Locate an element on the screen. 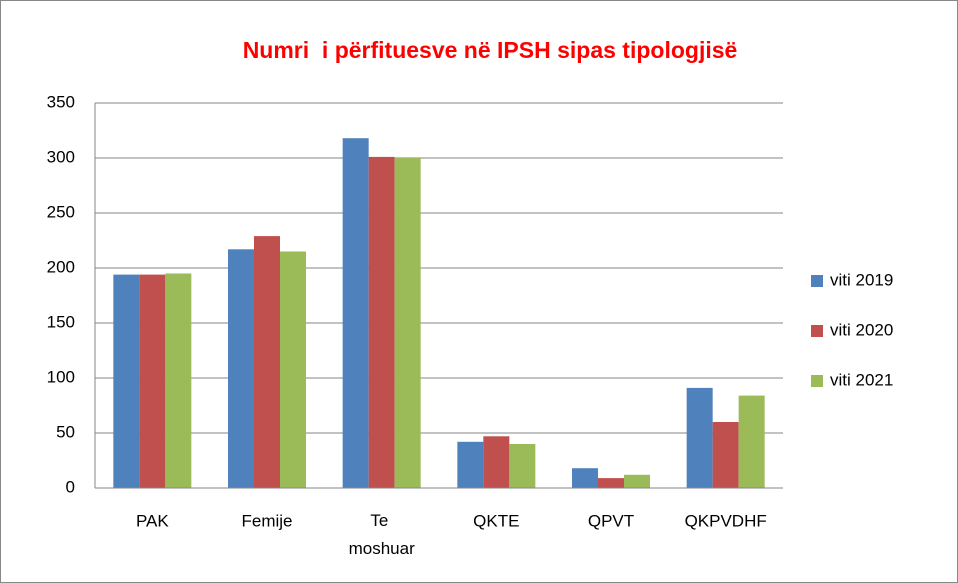 The height and width of the screenshot is (583, 958). legend-label: viti 2021 is located at coordinates (861, 379).